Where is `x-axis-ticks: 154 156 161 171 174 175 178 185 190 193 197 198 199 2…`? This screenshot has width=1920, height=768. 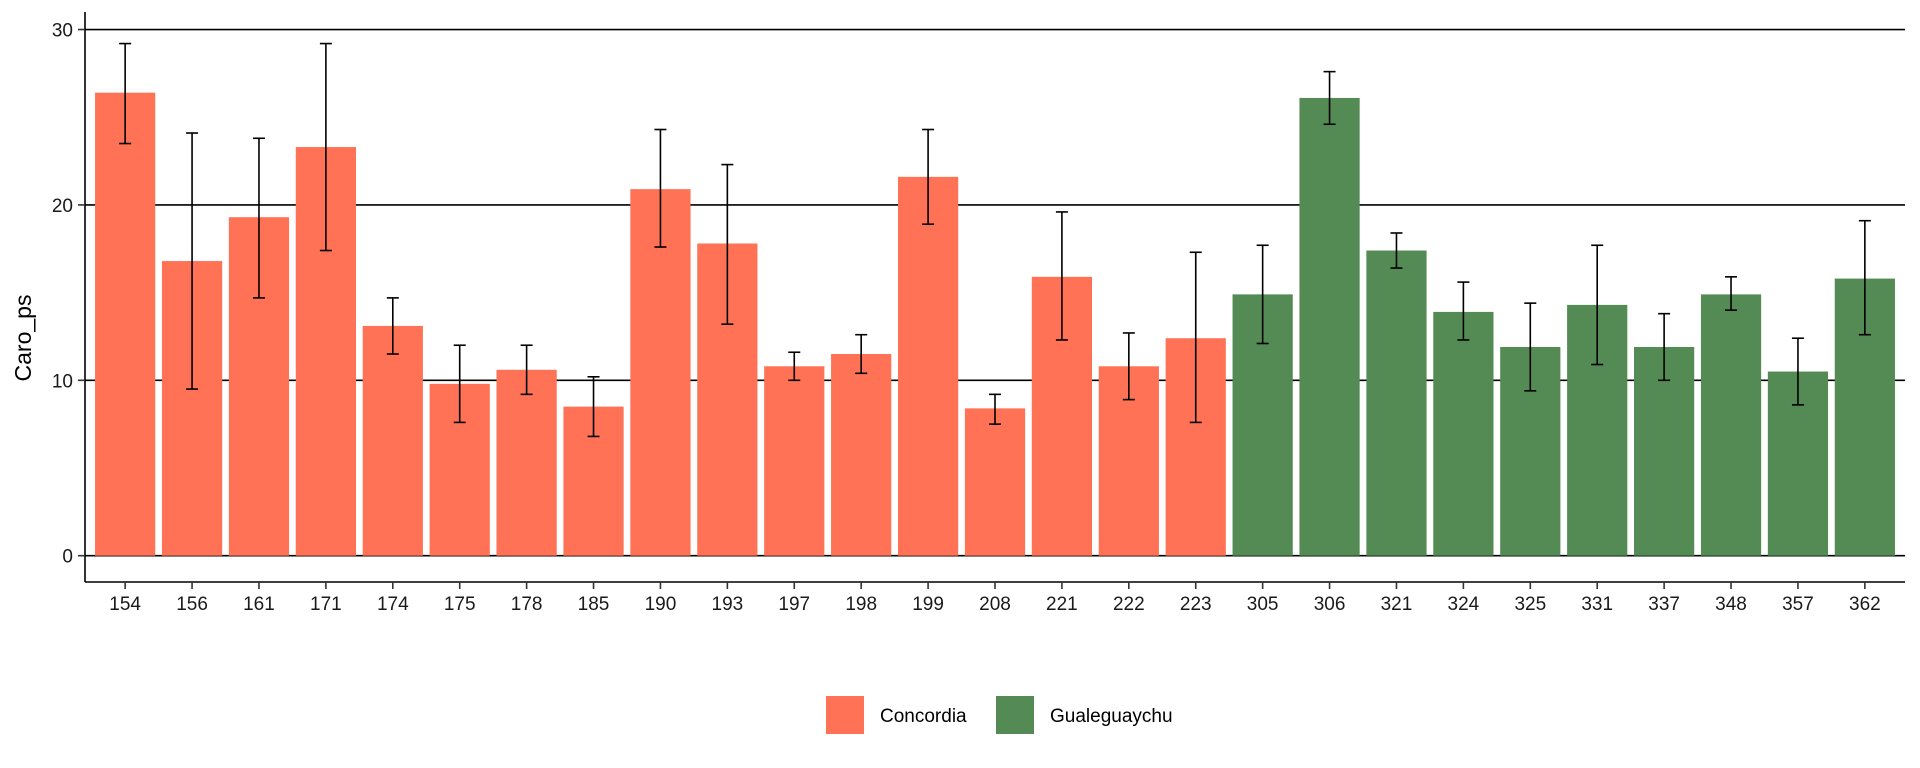
x-axis-ticks: 154 156 161 171 174 175 178 185 190 193 197 198 199 2… is located at coordinates (995, 598).